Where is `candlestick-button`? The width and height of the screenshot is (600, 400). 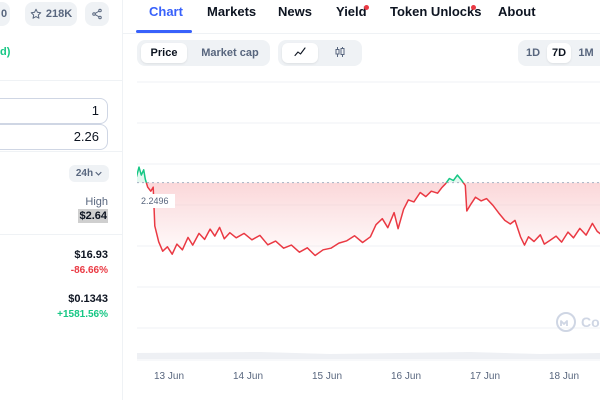
candlestick-button is located at coordinates (340, 53).